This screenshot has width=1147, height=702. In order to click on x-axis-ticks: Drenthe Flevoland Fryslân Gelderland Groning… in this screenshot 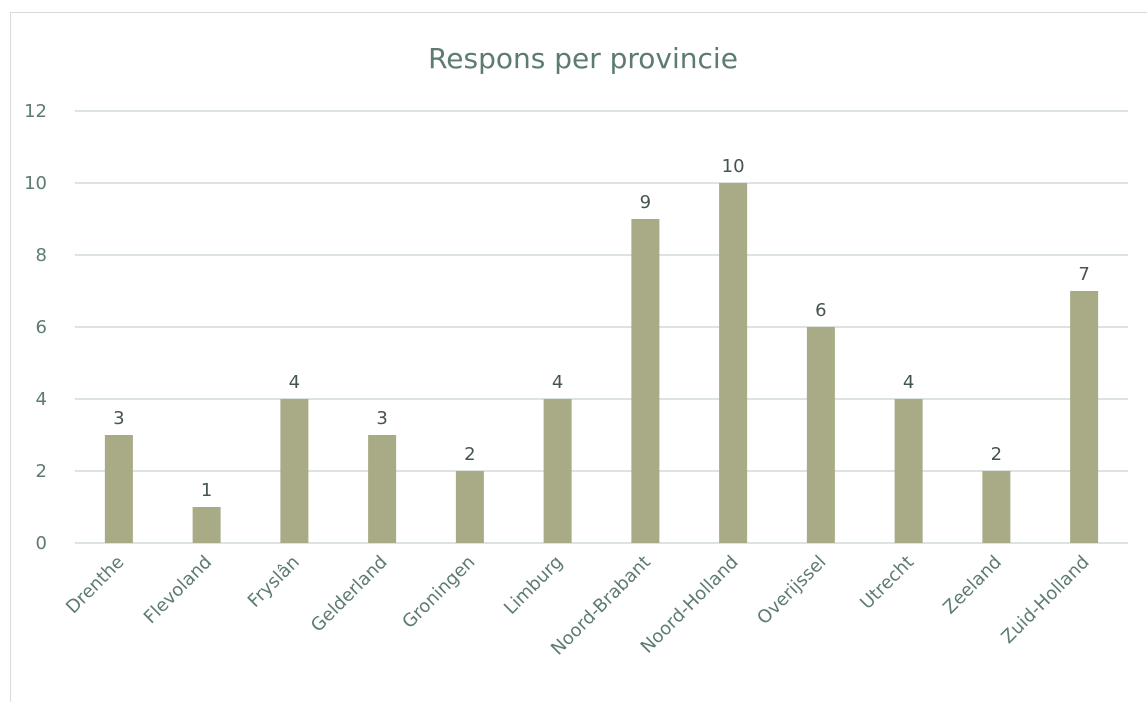, I will do `click(578, 606)`.